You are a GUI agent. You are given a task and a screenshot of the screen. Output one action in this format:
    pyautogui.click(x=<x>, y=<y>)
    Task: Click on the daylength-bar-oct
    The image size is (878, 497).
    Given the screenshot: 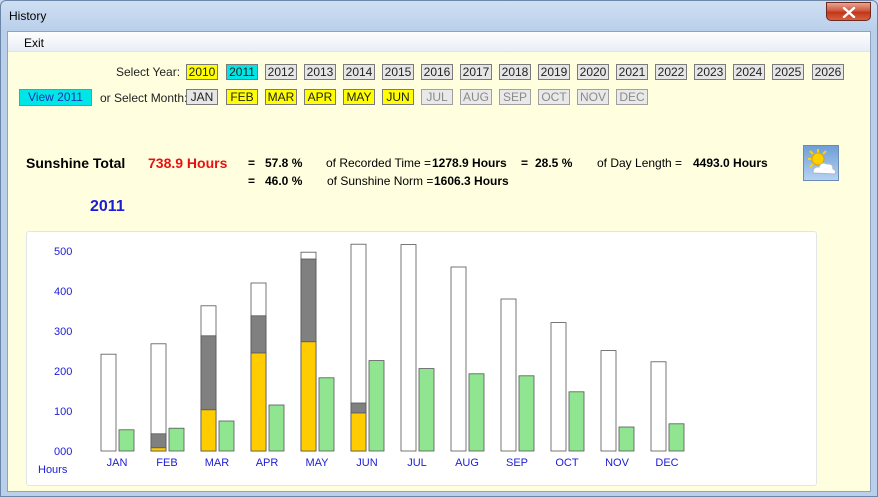 What is the action you would take?
    pyautogui.click(x=558, y=387)
    